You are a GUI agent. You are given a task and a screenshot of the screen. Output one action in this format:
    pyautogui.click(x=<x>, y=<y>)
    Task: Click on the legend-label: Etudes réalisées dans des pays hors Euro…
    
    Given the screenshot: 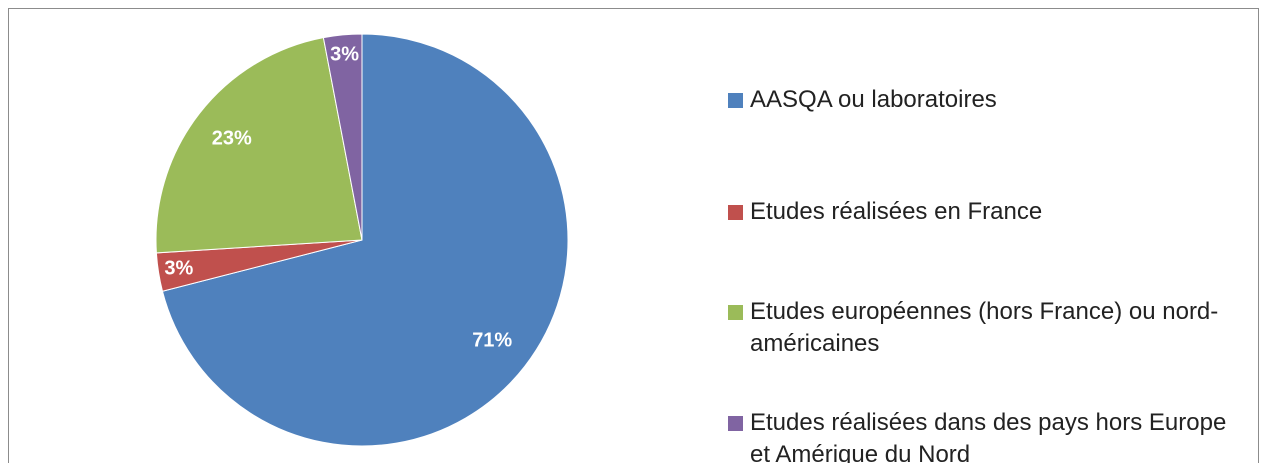 What is the action you would take?
    pyautogui.click(x=988, y=436)
    